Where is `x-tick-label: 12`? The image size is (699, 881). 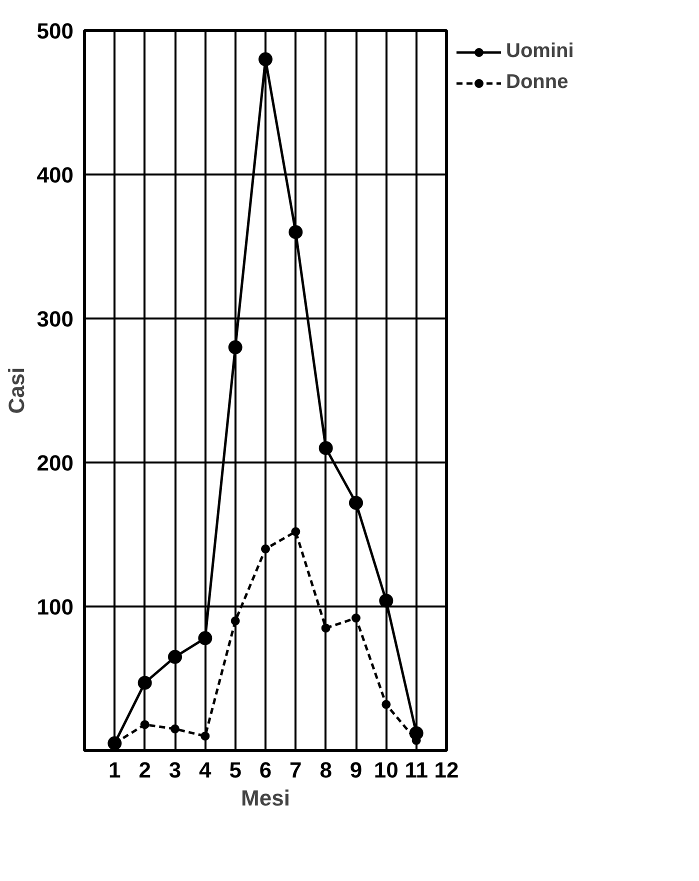
x-tick-label: 12 is located at coordinates (446, 770).